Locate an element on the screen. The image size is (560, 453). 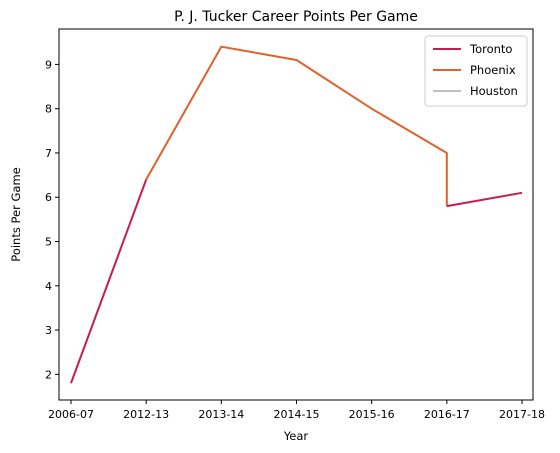
legend-box is located at coordinates (476, 71).